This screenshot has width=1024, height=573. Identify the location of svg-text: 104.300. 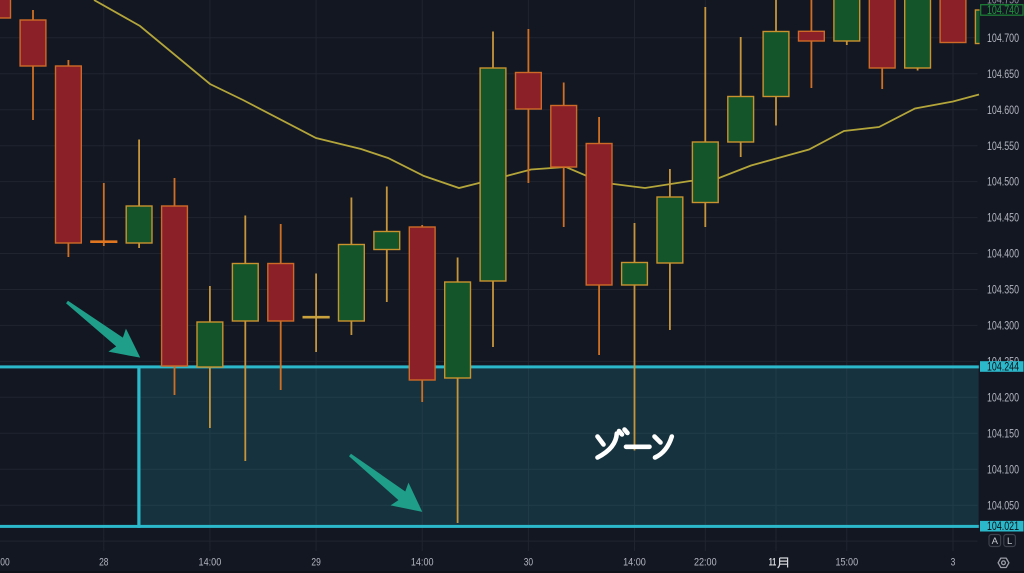
(1003, 327).